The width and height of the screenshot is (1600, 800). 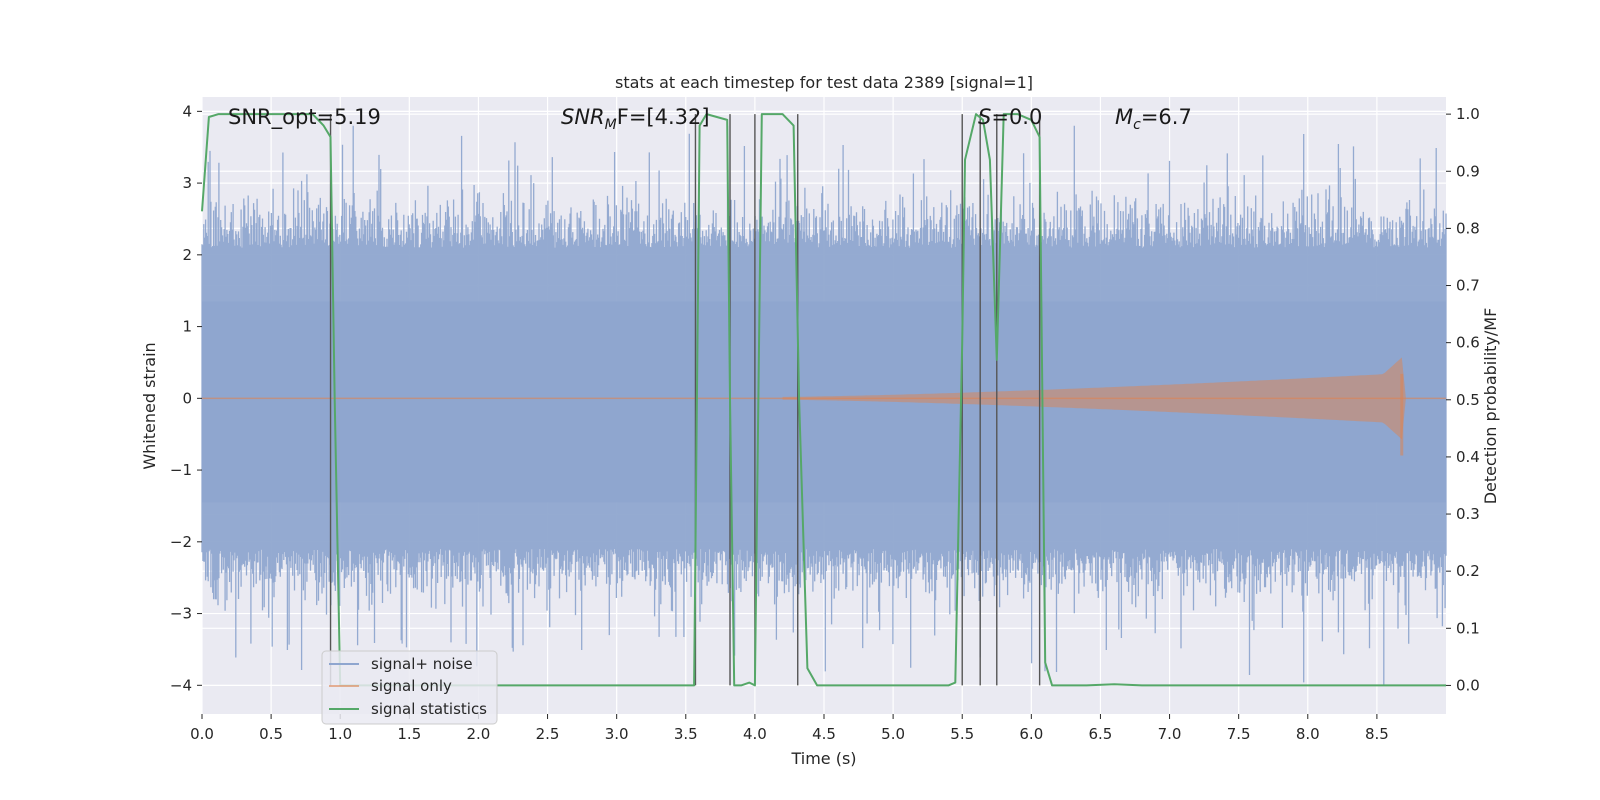 I want to click on annotation-snr-mf: SNRMF=[4.32], so click(x=635, y=119).